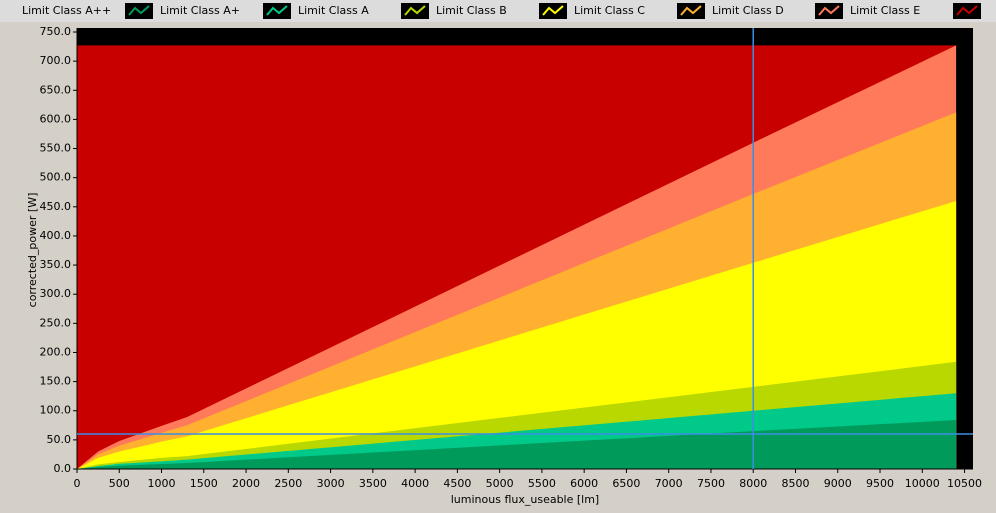 This screenshot has height=513, width=996. Describe the element at coordinates (542, 483) in the screenshot. I see `x-tick-label: 5500` at that location.